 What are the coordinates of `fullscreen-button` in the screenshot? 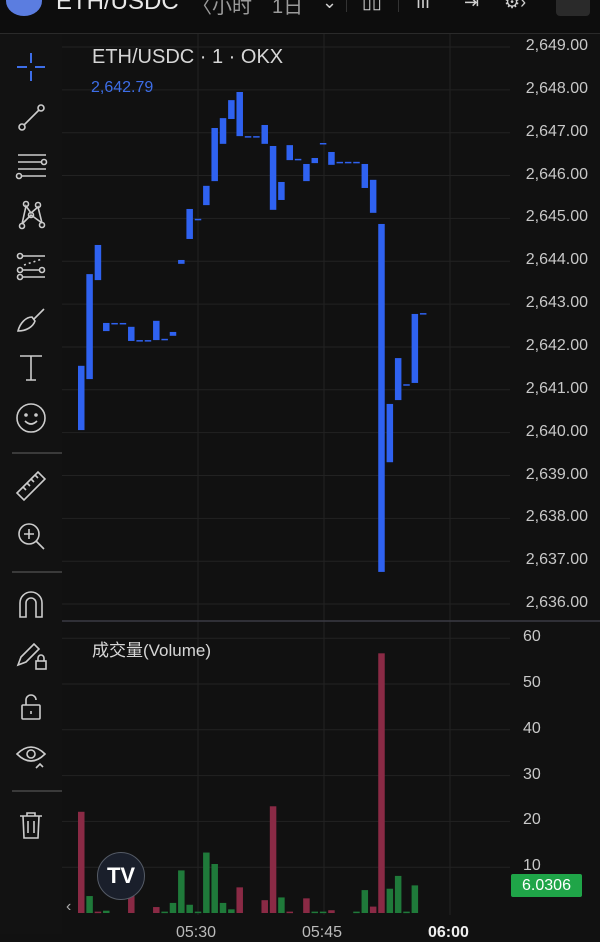 It's located at (573, 8).